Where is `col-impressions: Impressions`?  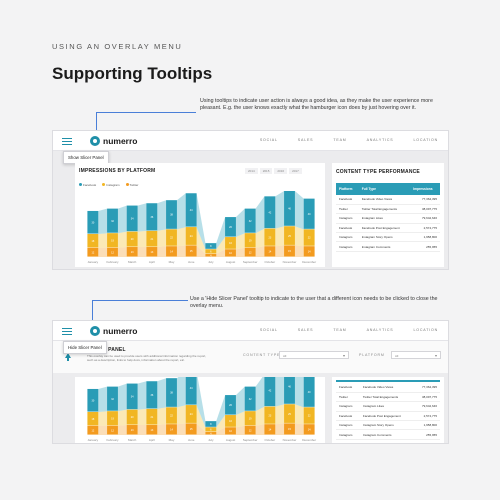
col-impressions: Impressions is located at coordinates (425, 189).